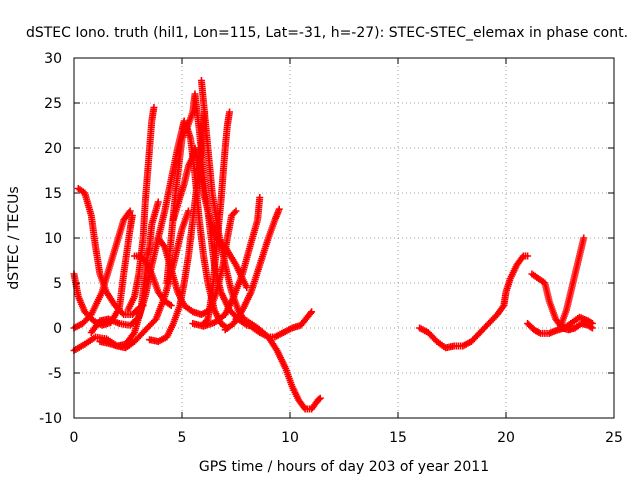 The height and width of the screenshot is (480, 640). What do you see at coordinates (57, 284) in the screenshot?
I see `y-tick-label: 5` at bounding box center [57, 284].